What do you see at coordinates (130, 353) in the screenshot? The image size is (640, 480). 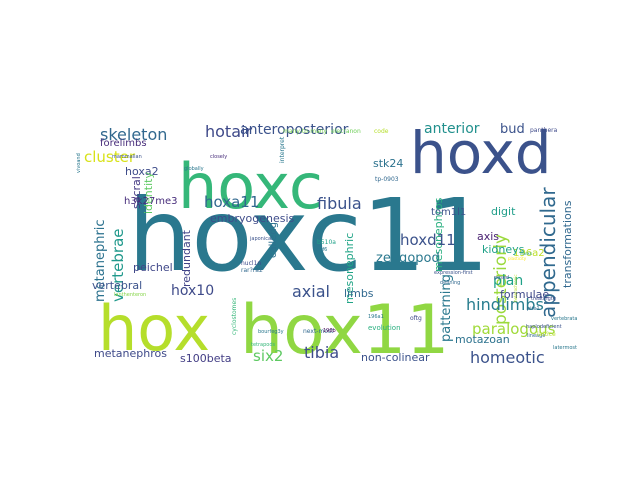 I see `cloud-word: metanephros` at bounding box center [130, 353].